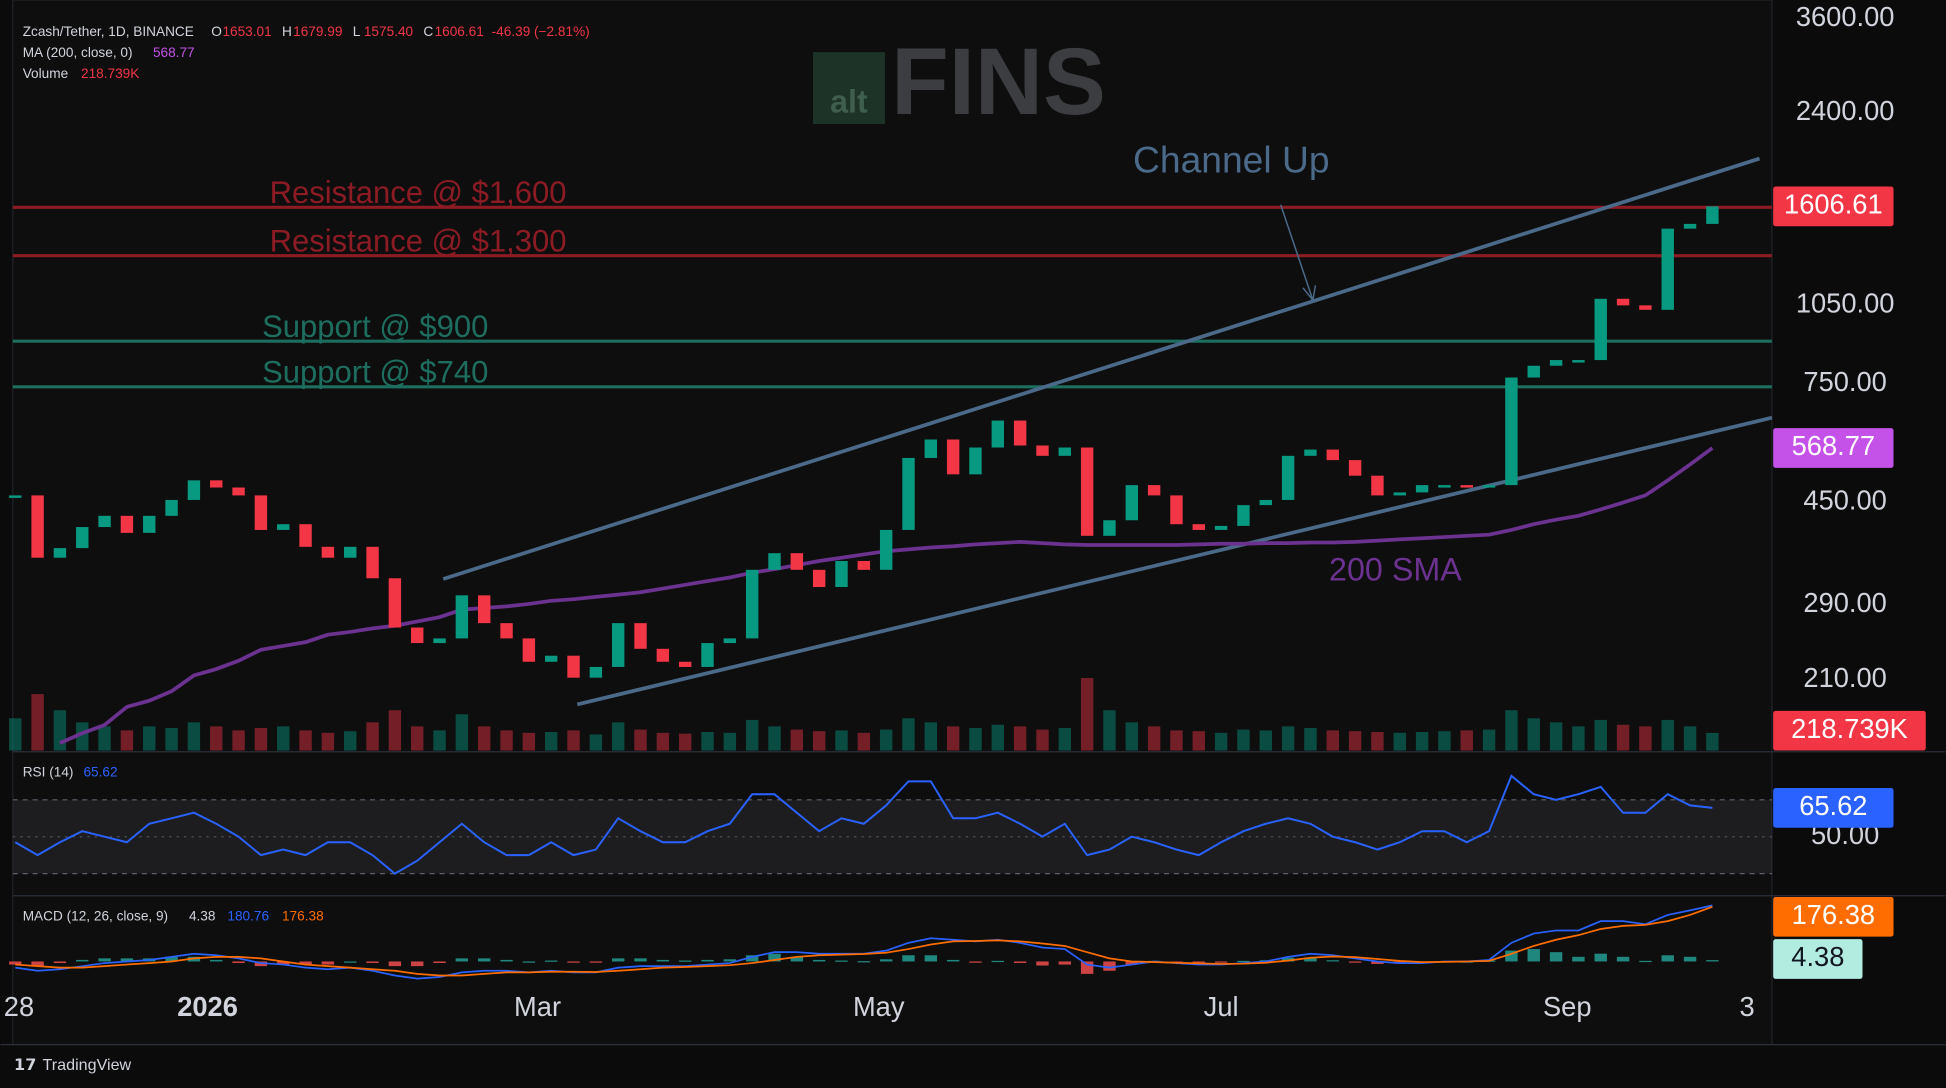 The width and height of the screenshot is (1946, 1088). What do you see at coordinates (1817, 956) in the screenshot?
I see `histogram-tag-label: 4.38` at bounding box center [1817, 956].